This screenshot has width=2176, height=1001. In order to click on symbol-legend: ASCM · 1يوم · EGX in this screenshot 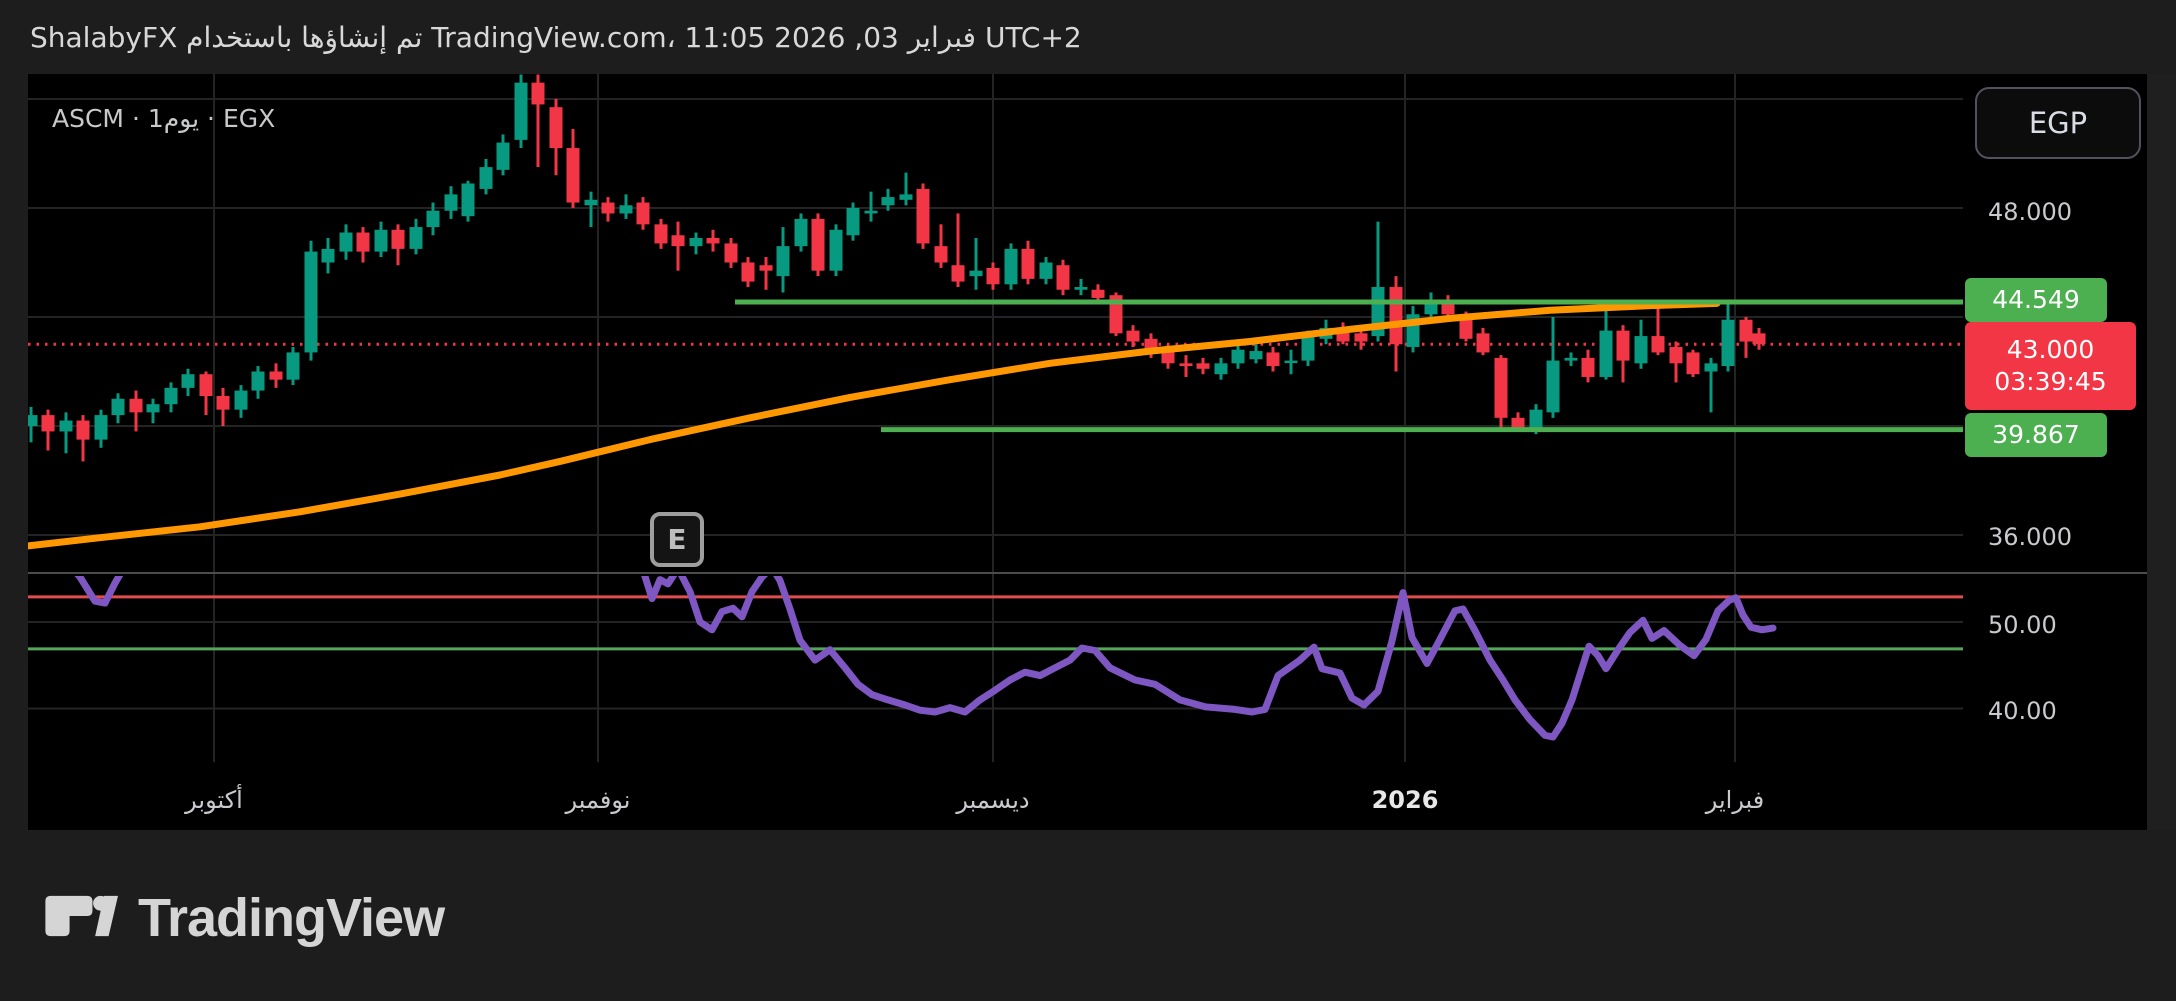, I will do `click(164, 118)`.